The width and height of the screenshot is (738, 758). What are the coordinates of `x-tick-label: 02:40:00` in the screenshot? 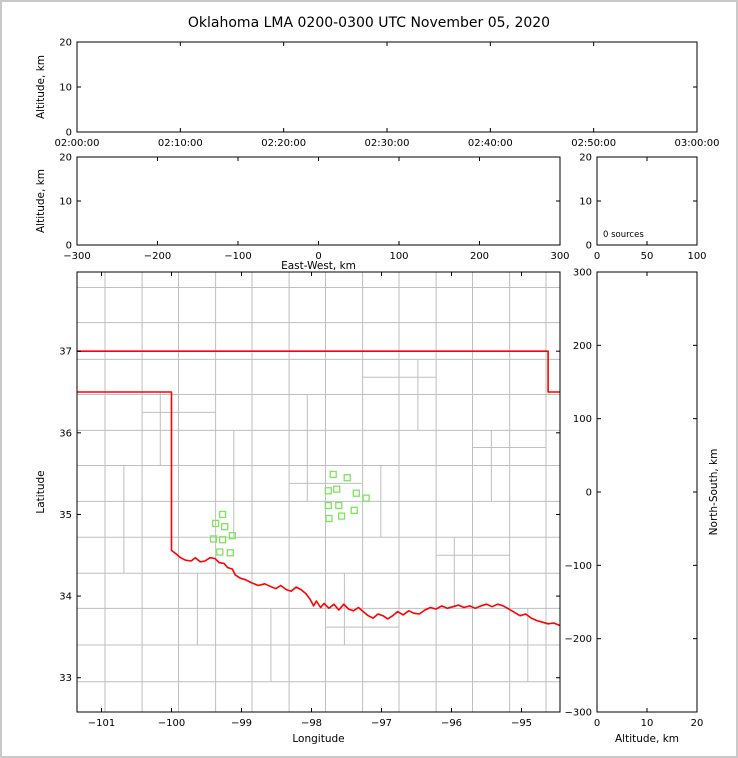 It's located at (490, 143).